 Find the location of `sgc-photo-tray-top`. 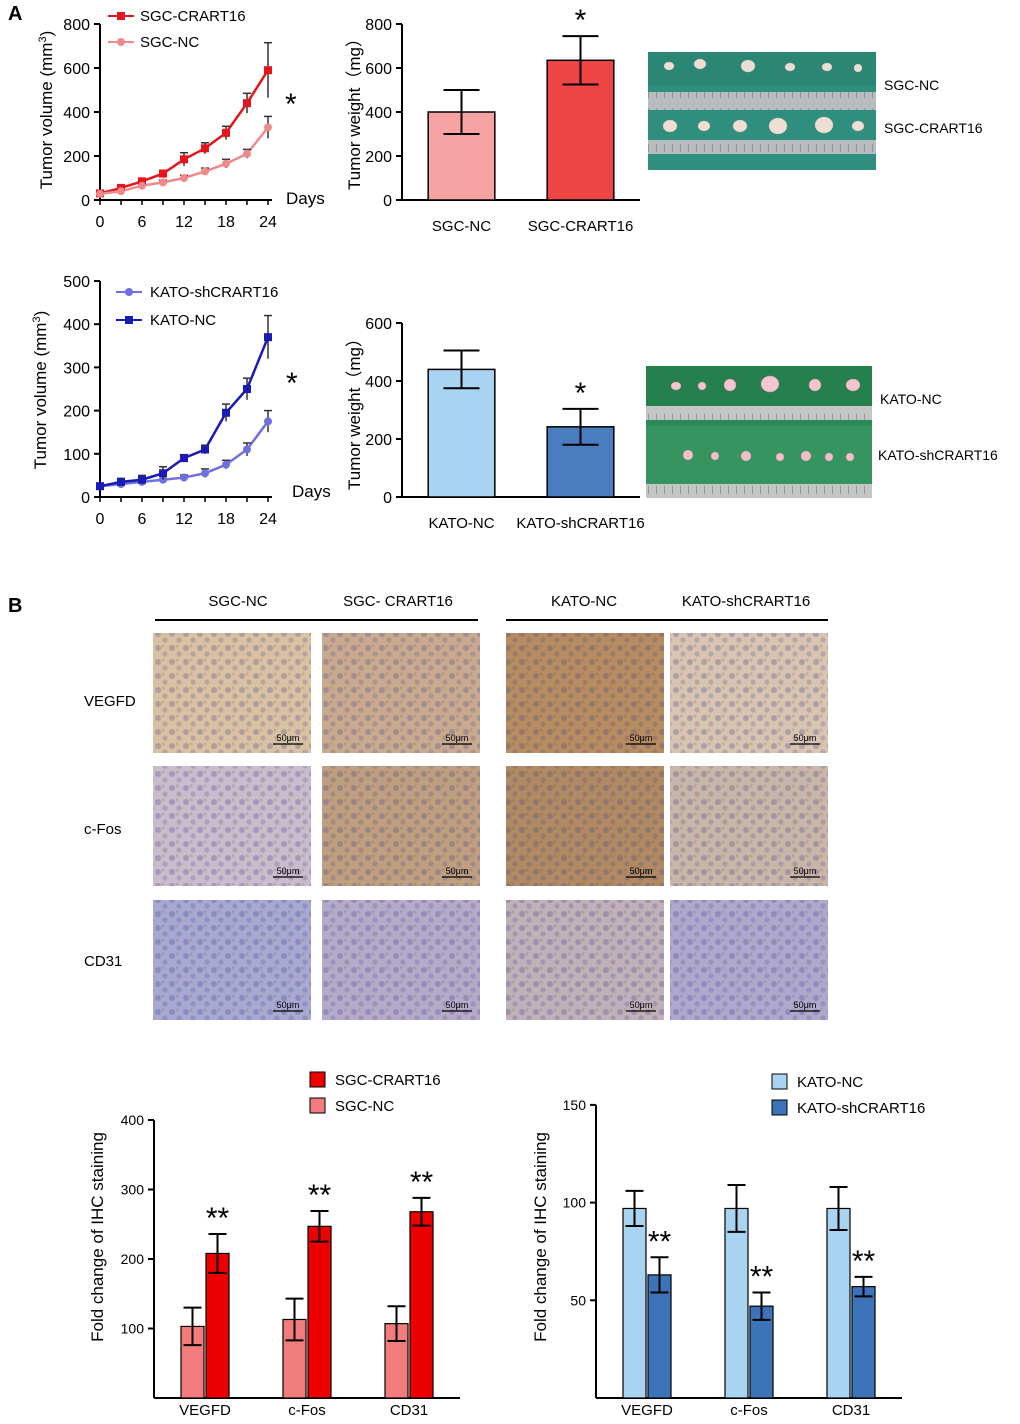

sgc-photo-tray-top is located at coordinates (762, 69).